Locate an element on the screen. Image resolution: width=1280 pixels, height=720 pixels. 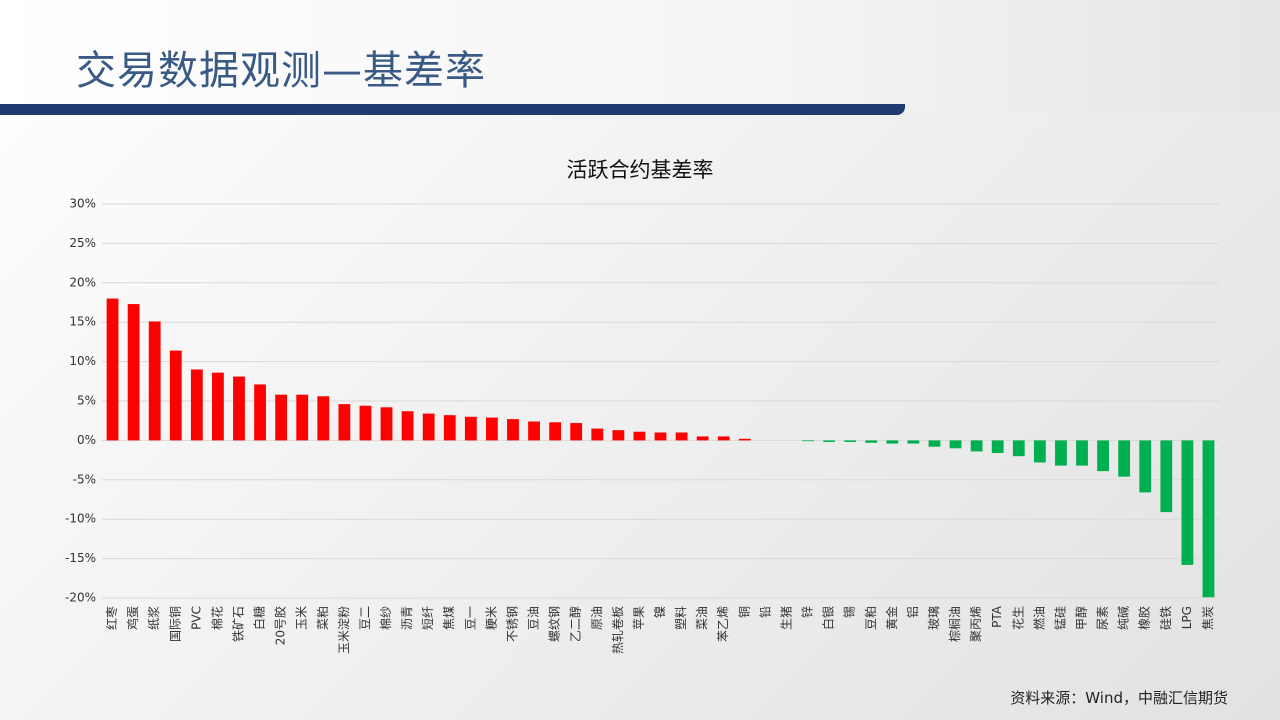
x-tick-label: 不锈钢 is located at coordinates (512, 624).